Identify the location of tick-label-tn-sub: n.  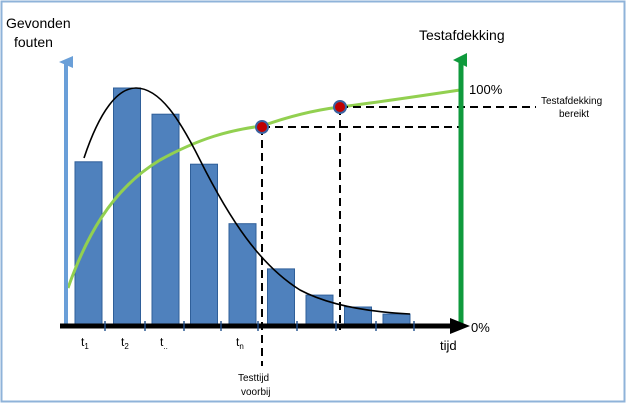
(241, 346).